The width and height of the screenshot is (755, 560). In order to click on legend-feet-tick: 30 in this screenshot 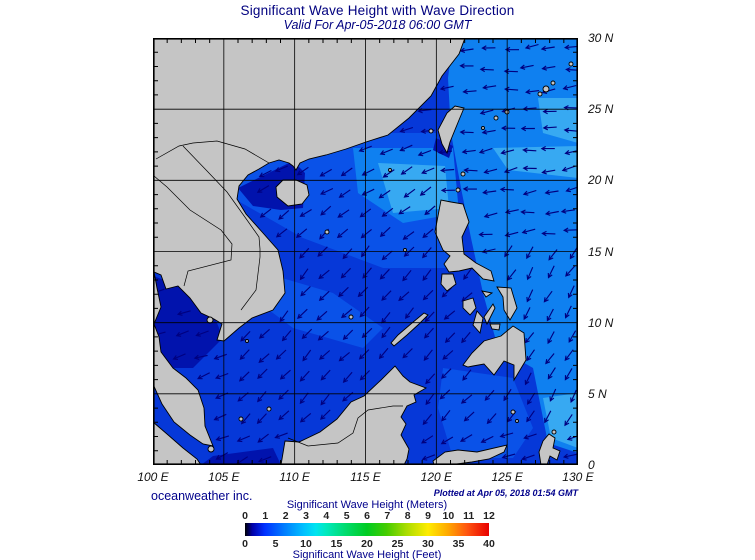, I will do `click(428, 544)`.